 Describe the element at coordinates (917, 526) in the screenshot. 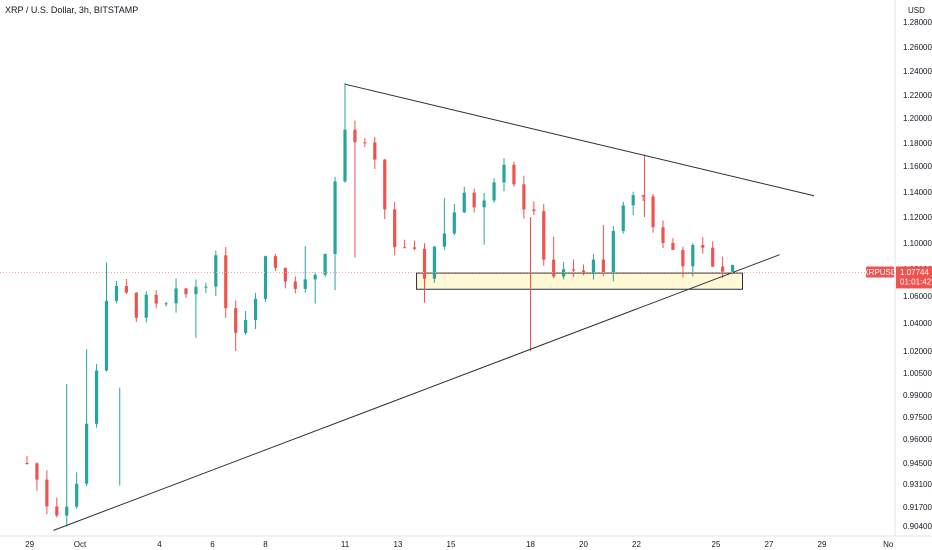

I see `price-tick-label: 0.90400` at that location.